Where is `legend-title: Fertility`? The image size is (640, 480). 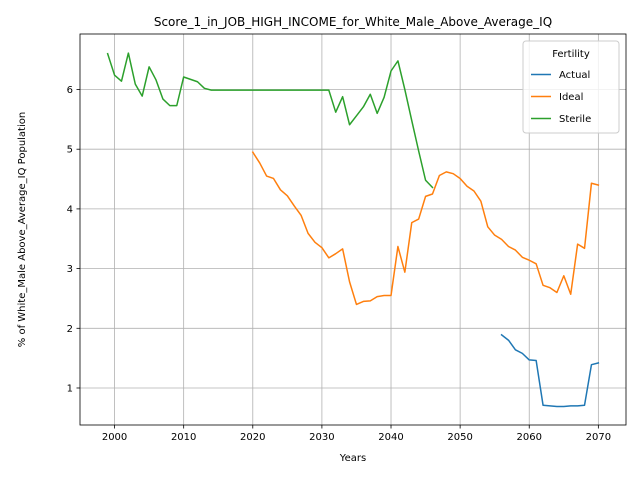
legend-title: Fertility is located at coordinates (571, 54).